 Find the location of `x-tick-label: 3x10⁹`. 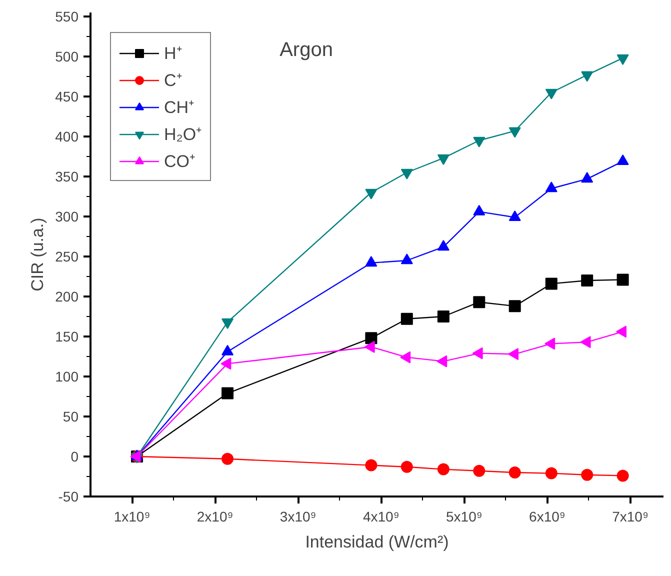

x-tick-label: 3x10⁹ is located at coordinates (298, 516).